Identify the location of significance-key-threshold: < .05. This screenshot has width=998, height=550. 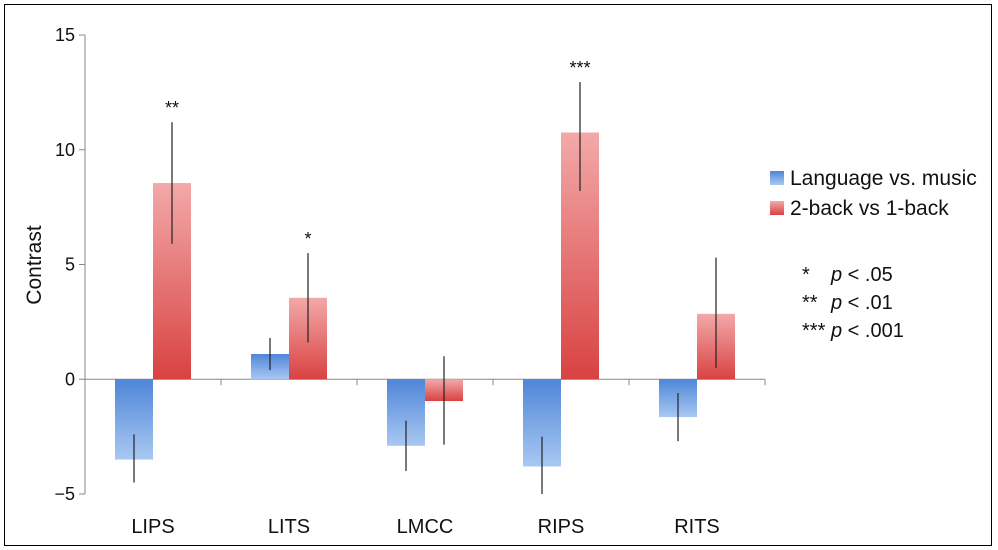
(867, 275).